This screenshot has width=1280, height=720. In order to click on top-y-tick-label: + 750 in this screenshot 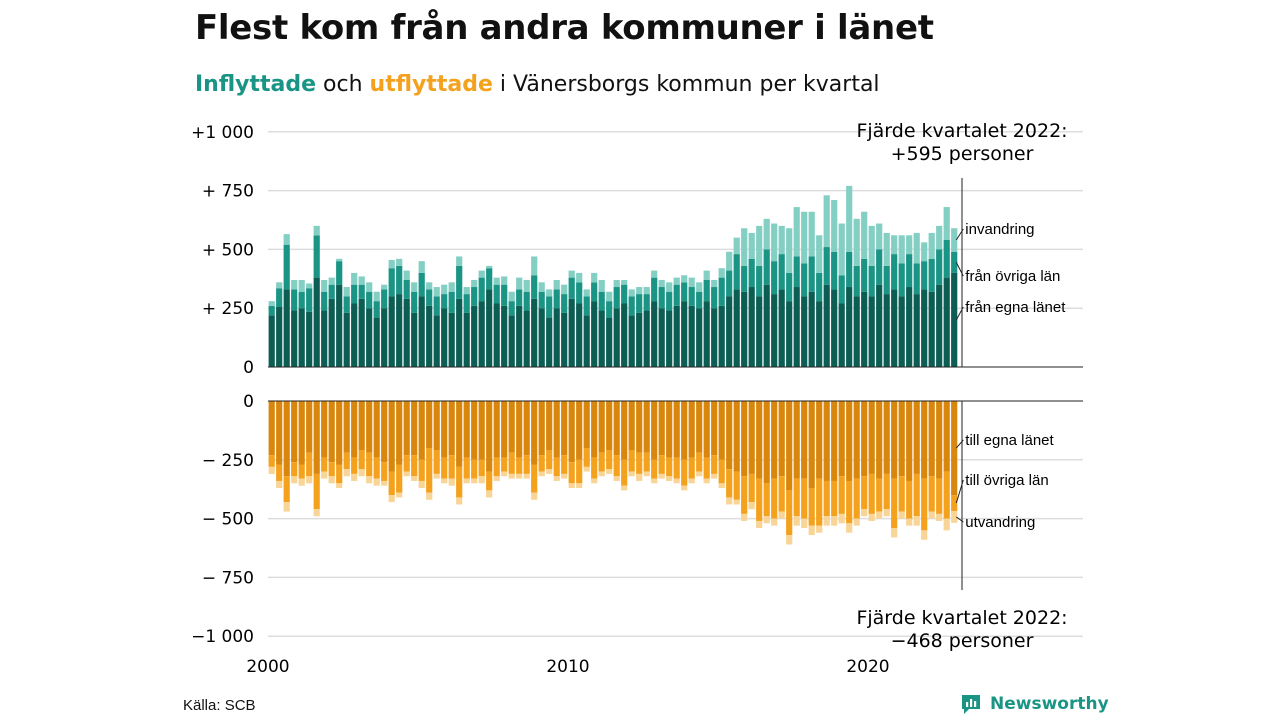, I will do `click(228, 192)`.